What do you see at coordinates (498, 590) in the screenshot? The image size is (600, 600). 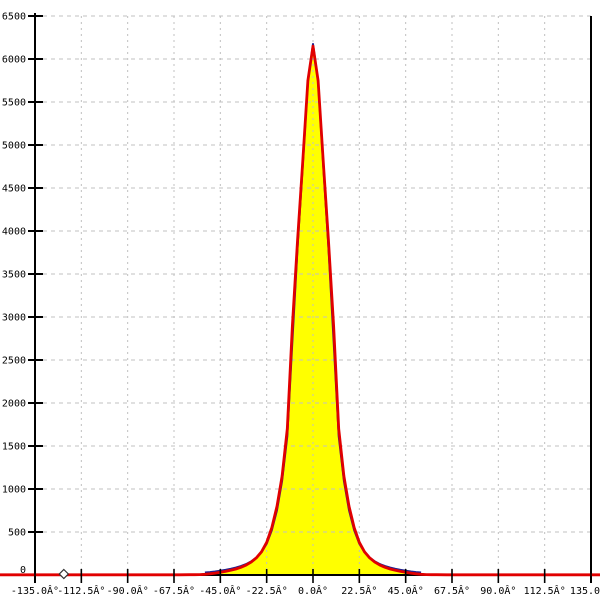 I see `x-tick-label: 90.0Â°` at bounding box center [498, 590].